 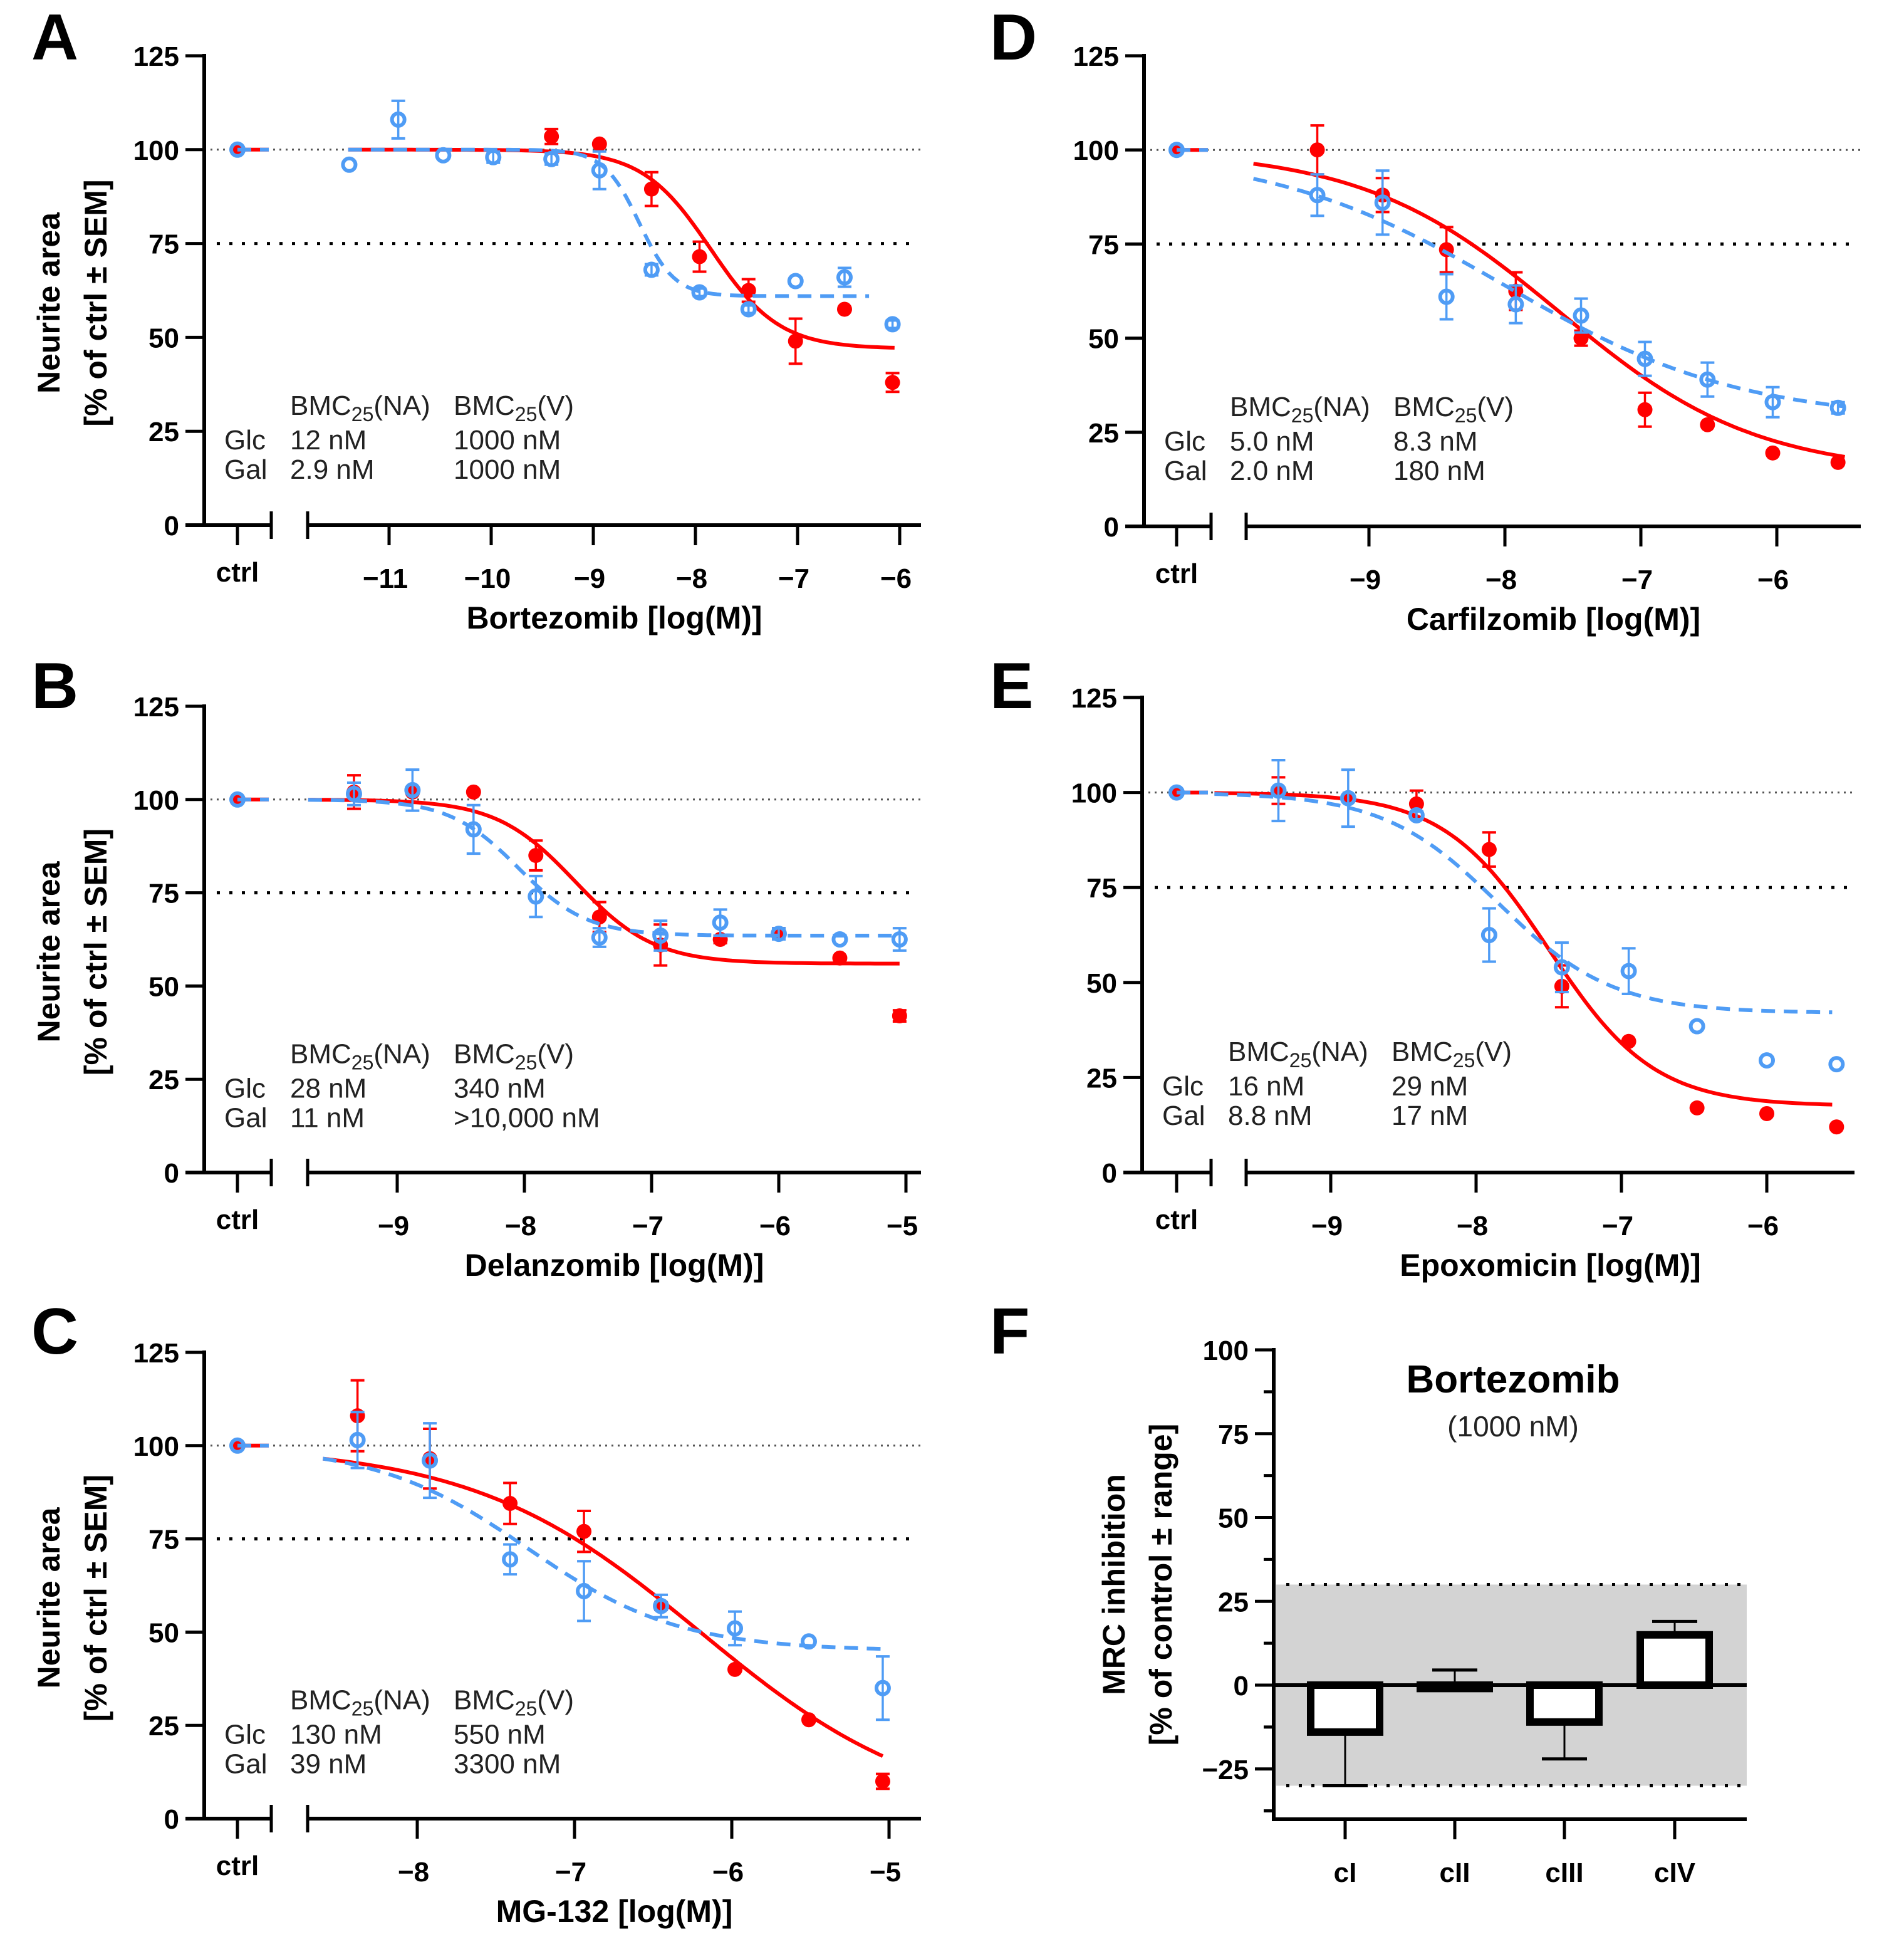 I want to click on panel-letter: B, so click(x=54, y=686).